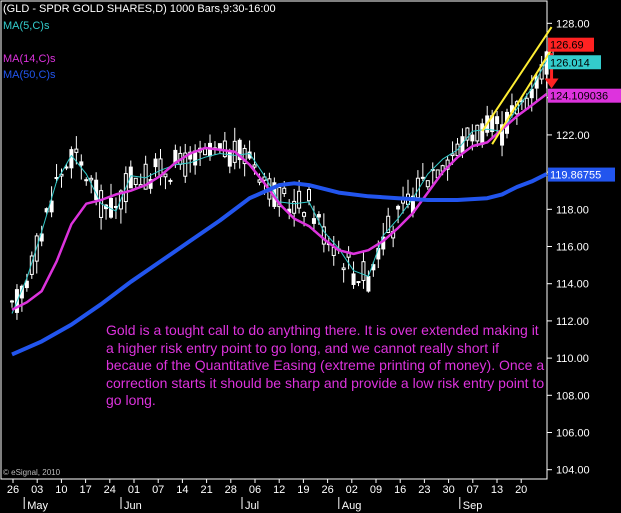 Image resolution: width=621 pixels, height=513 pixels. What do you see at coordinates (572, 285) in the screenshot?
I see `y-tick-label: 114.00` at bounding box center [572, 285].